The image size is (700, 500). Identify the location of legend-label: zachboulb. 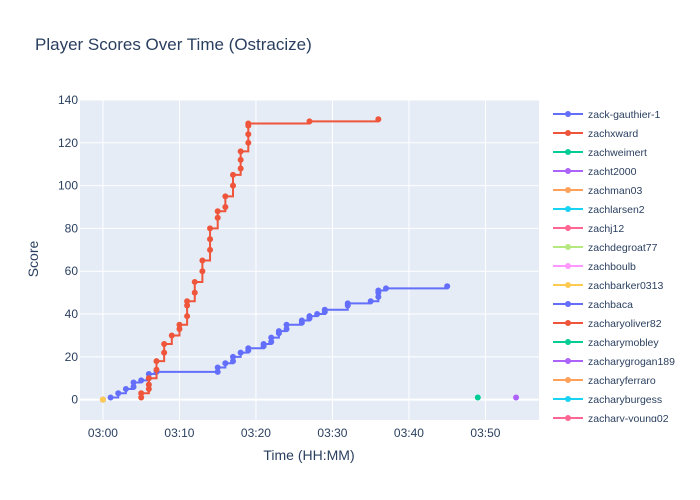
(612, 267).